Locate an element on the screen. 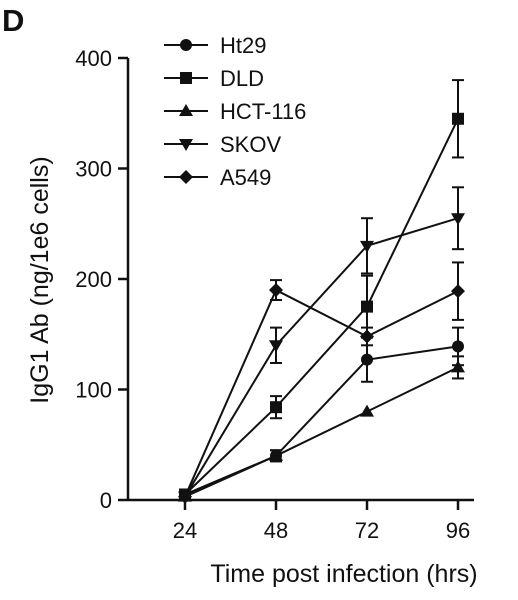 The width and height of the screenshot is (518, 600). legend-label: Ht29 is located at coordinates (243, 45).